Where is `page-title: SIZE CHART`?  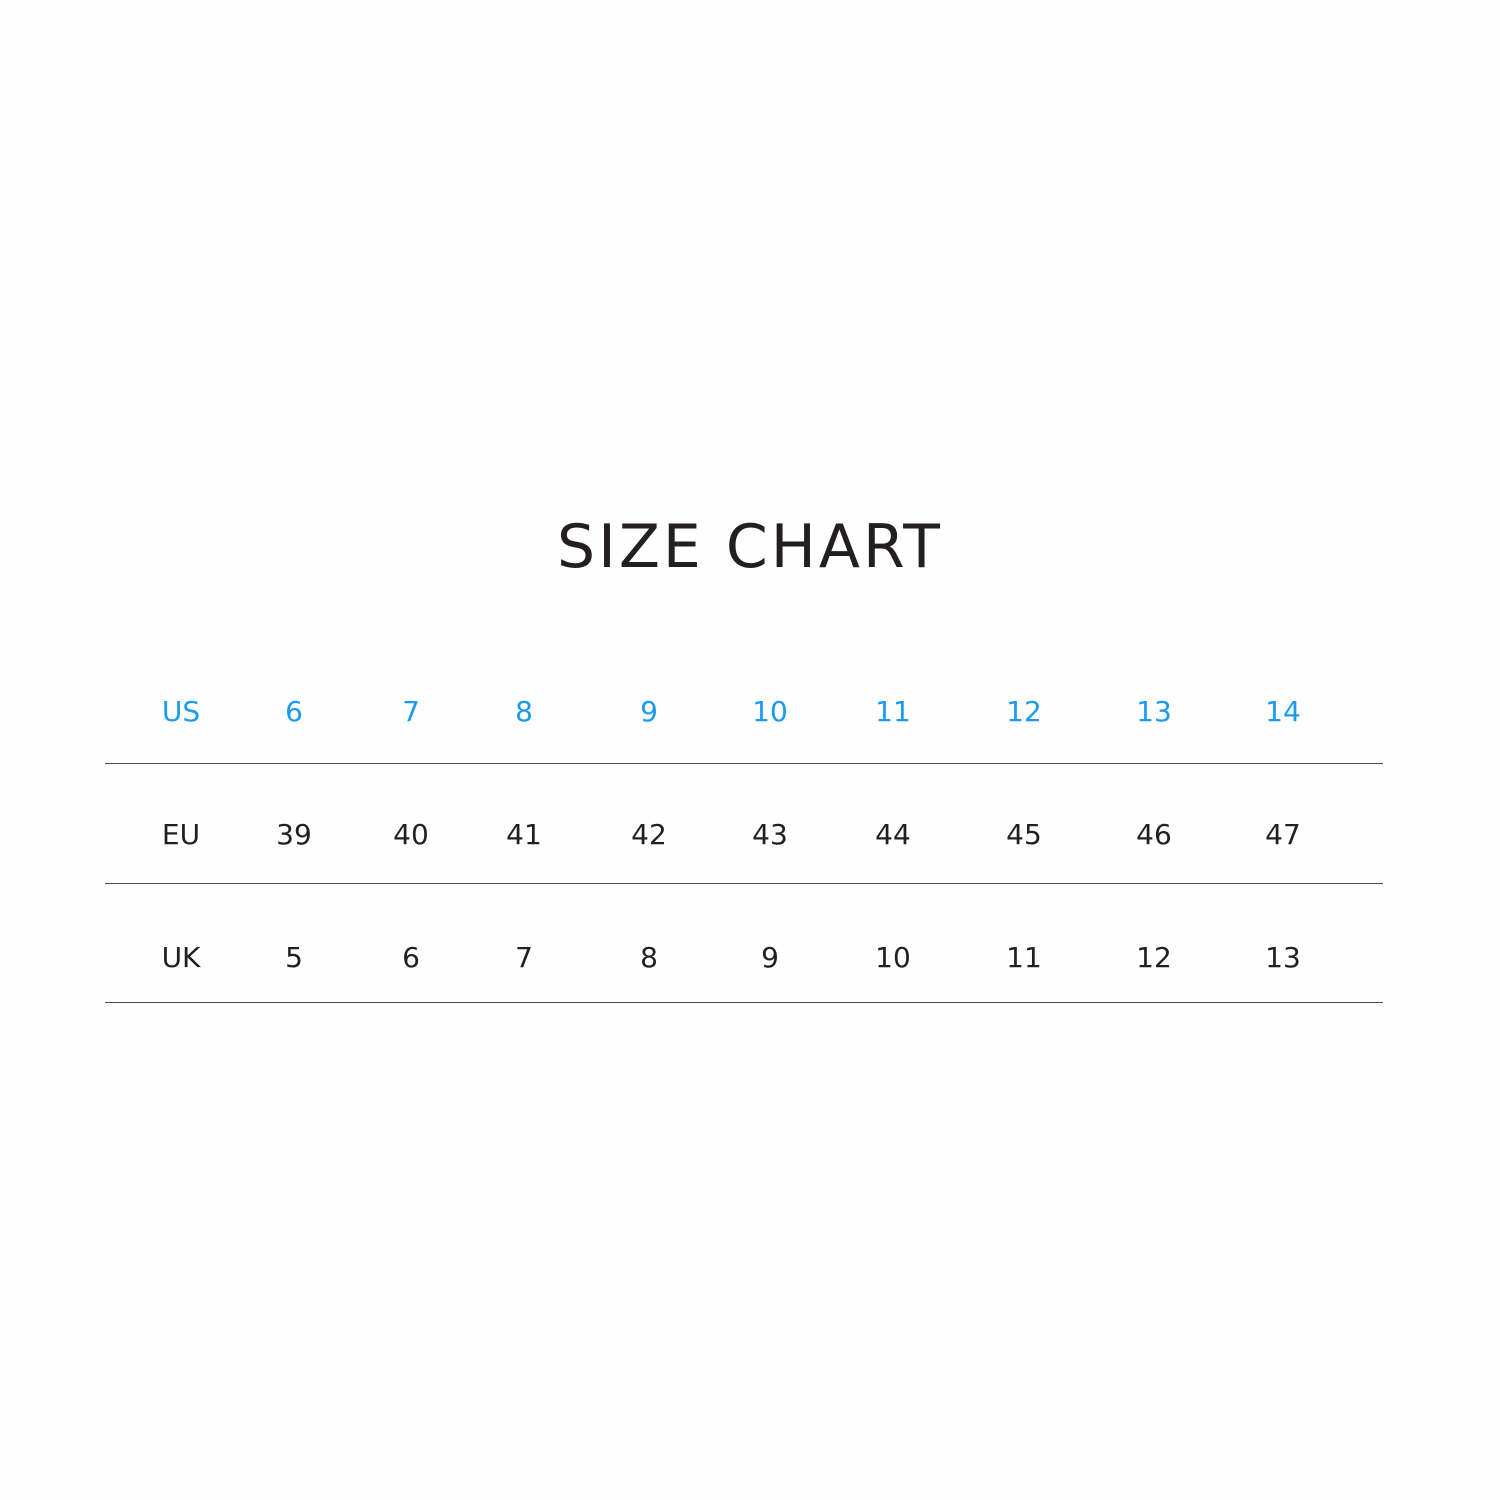 page-title: SIZE CHART is located at coordinates (750, 547).